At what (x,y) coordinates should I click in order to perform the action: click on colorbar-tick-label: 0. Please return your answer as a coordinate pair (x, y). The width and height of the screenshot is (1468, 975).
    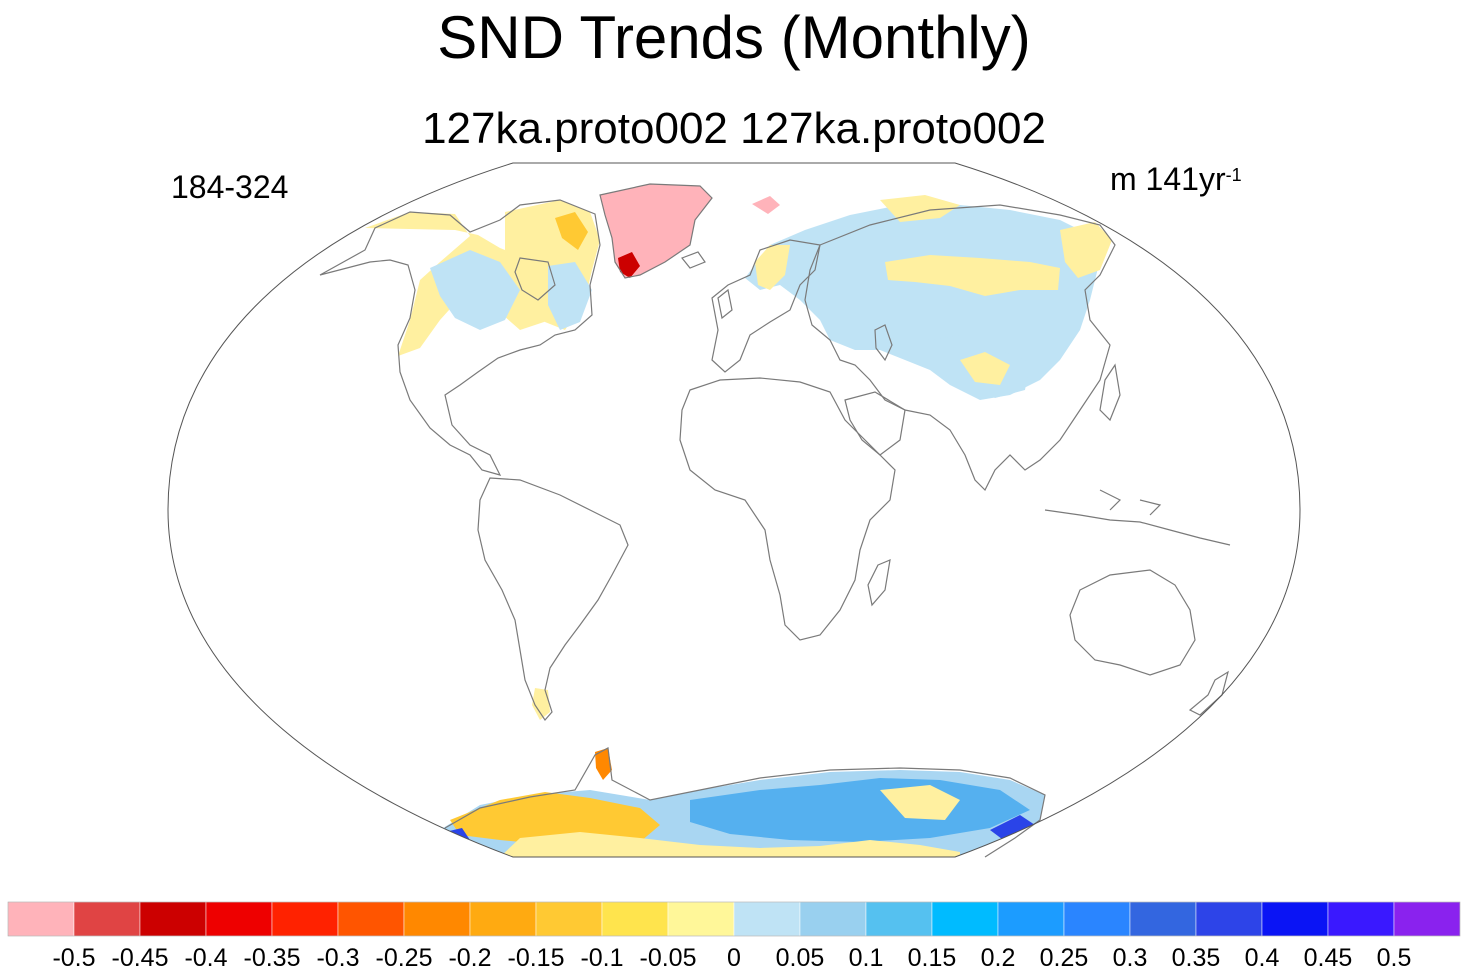
    Looking at the image, I should click on (734, 958).